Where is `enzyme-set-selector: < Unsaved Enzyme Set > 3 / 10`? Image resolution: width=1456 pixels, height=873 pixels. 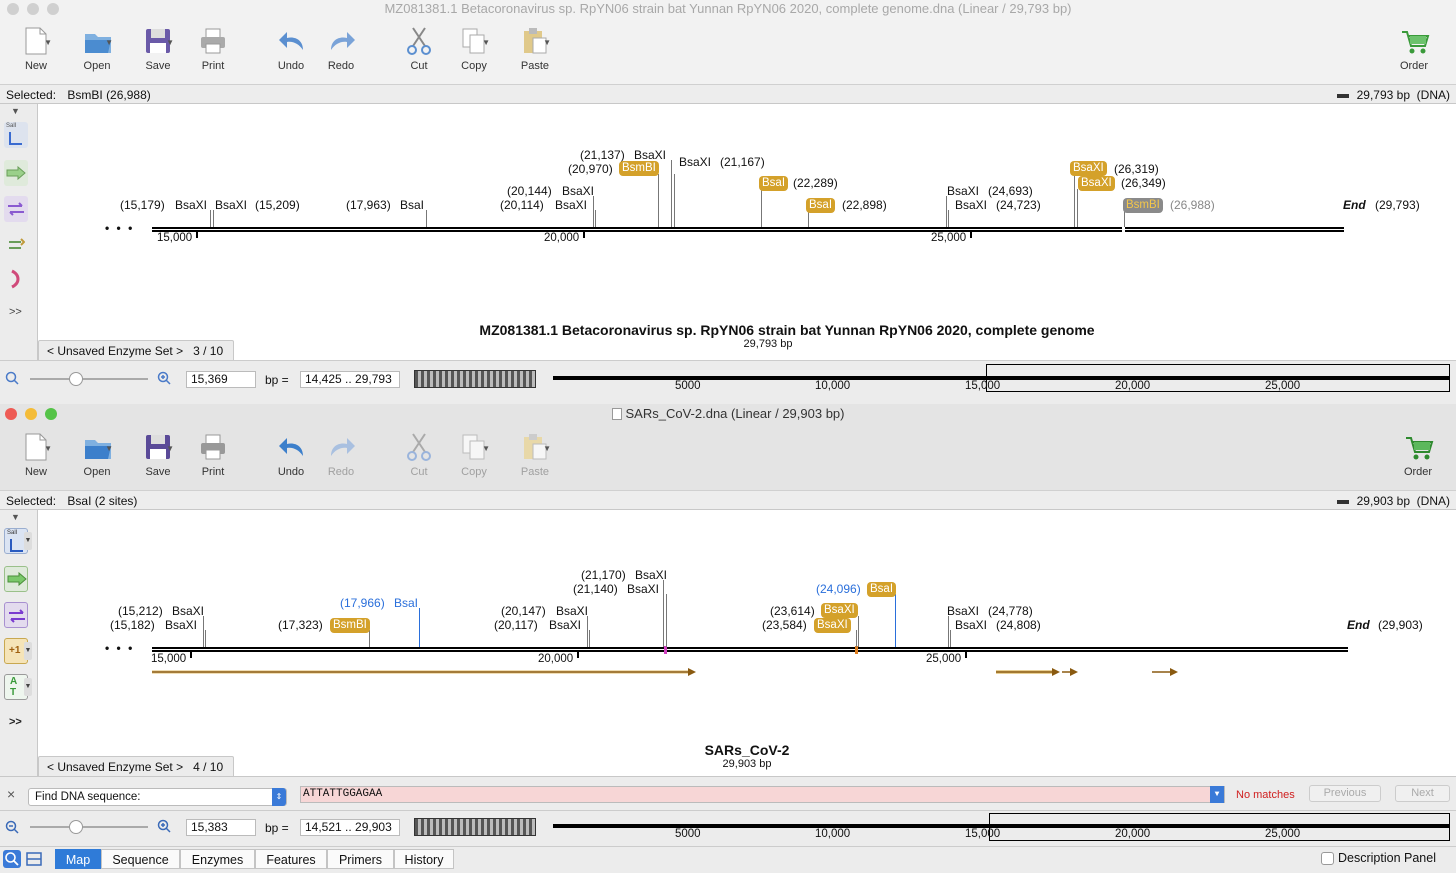 enzyme-set-selector: < Unsaved Enzyme Set > 3 / 10 is located at coordinates (136, 350).